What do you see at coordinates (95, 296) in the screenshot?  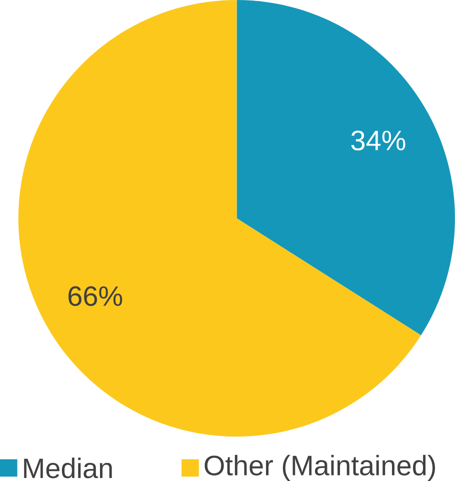 I see `data-label: 66%` at bounding box center [95, 296].